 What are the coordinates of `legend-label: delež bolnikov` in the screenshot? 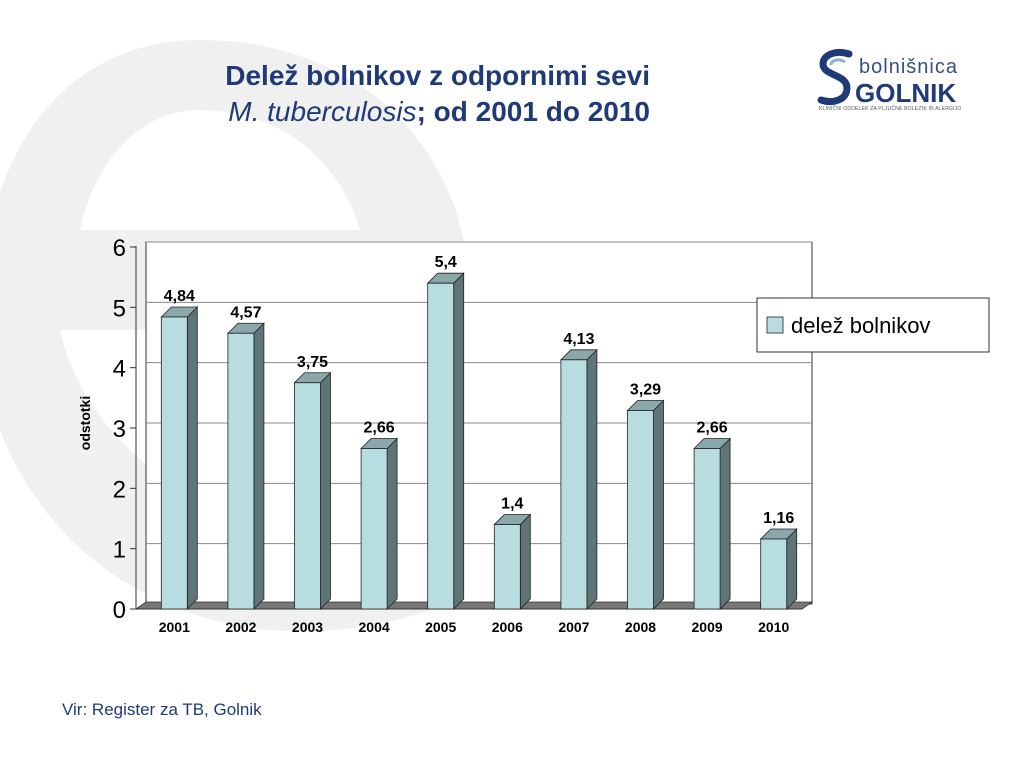 It's located at (860, 325).